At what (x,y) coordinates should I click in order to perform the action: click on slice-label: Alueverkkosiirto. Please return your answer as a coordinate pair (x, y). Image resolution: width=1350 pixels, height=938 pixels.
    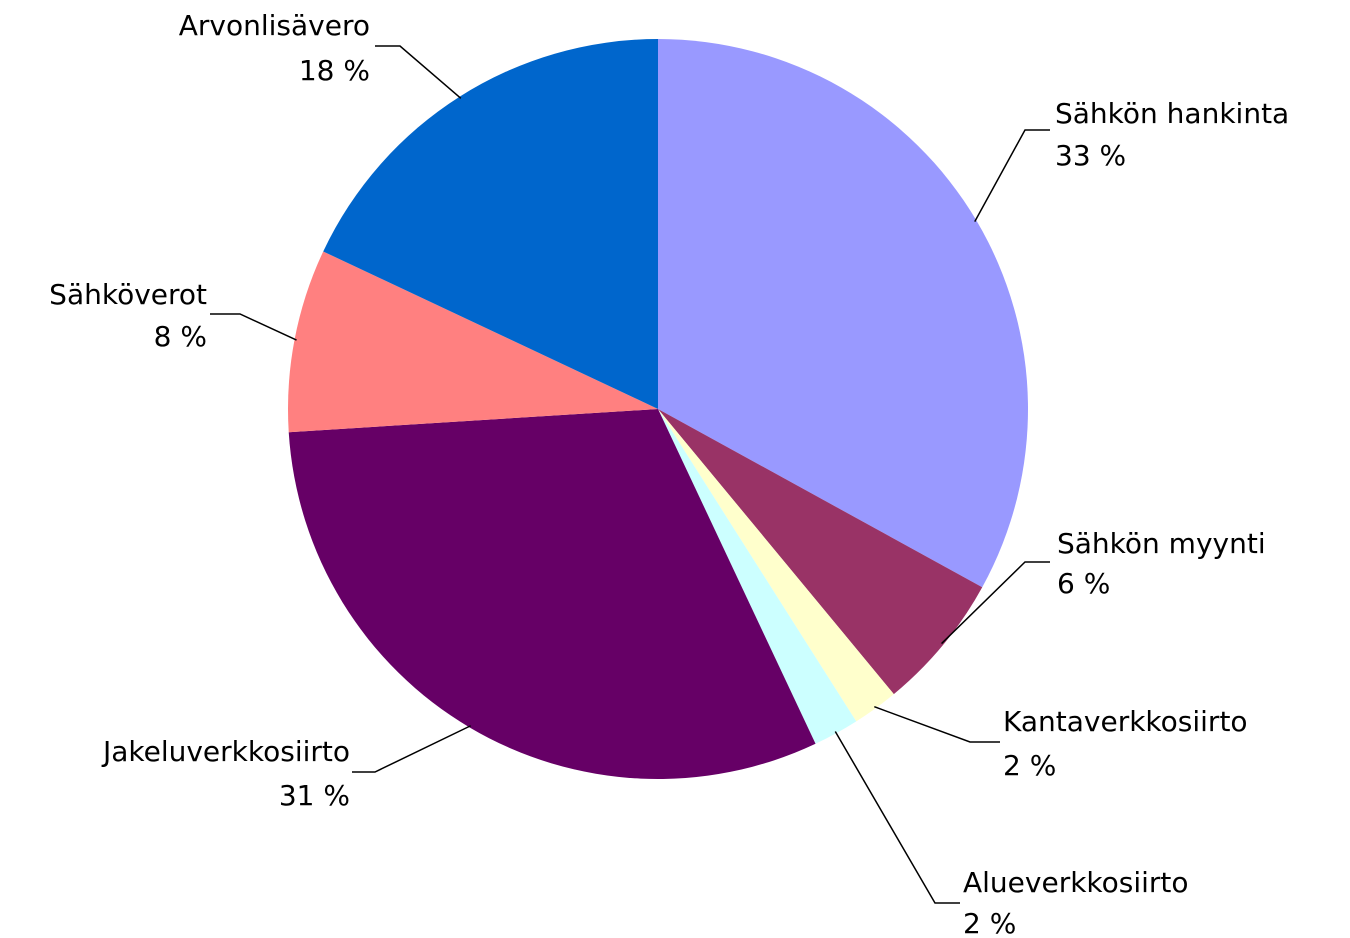
    Looking at the image, I should click on (1076, 882).